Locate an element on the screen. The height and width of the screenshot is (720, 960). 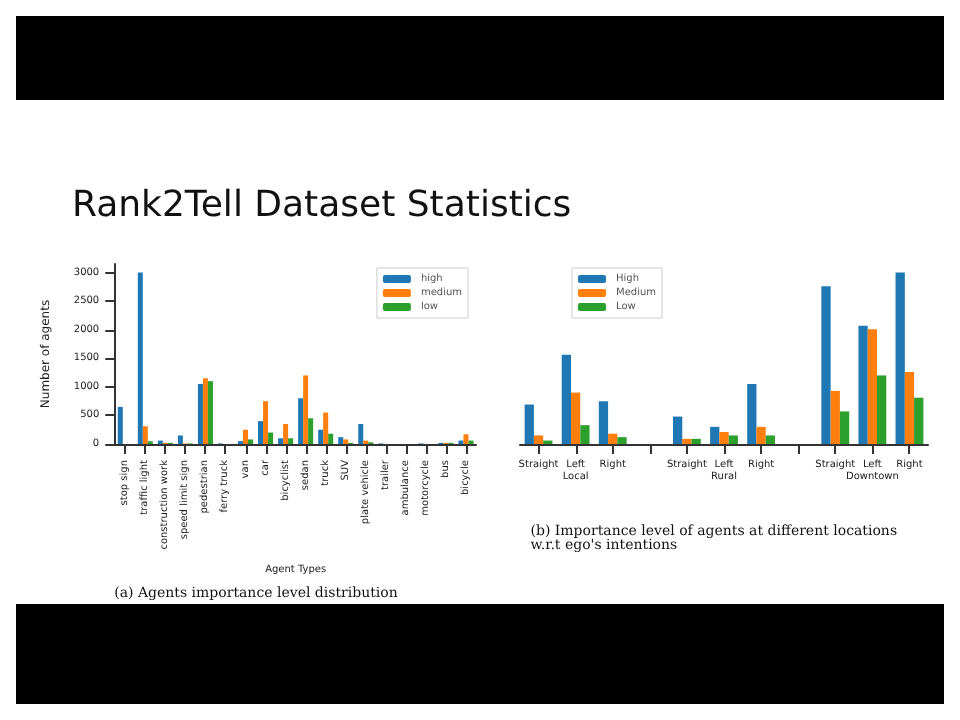
chart-title: Rank2Tell Dataset Statistics is located at coordinates (322, 205).